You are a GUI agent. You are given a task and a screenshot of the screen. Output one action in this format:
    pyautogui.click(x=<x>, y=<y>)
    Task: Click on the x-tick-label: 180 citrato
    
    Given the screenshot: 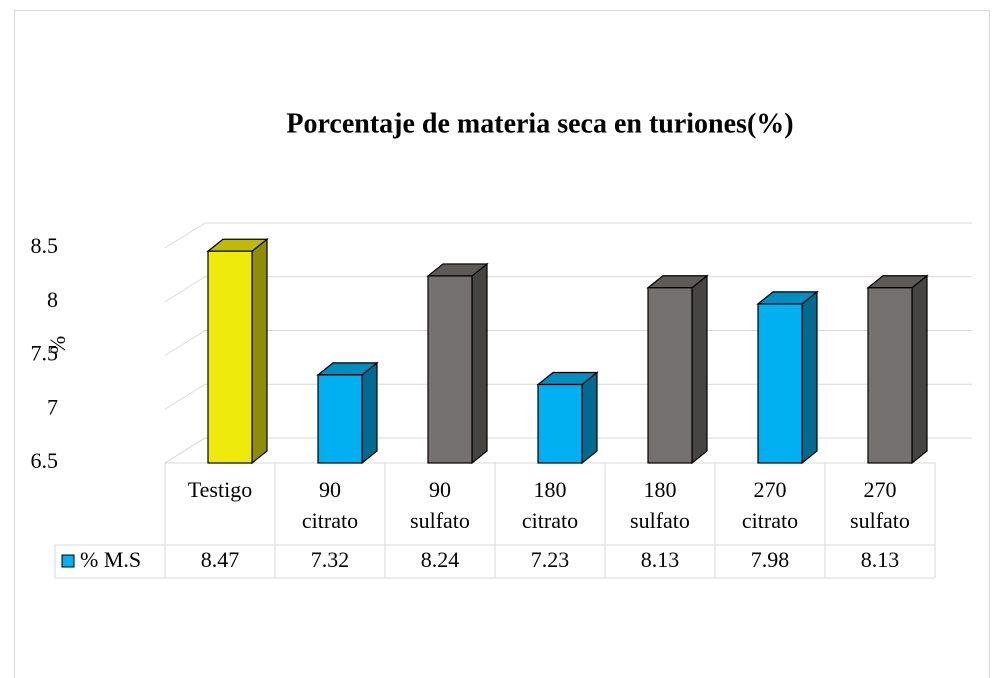 What is the action you would take?
    pyautogui.click(x=550, y=505)
    